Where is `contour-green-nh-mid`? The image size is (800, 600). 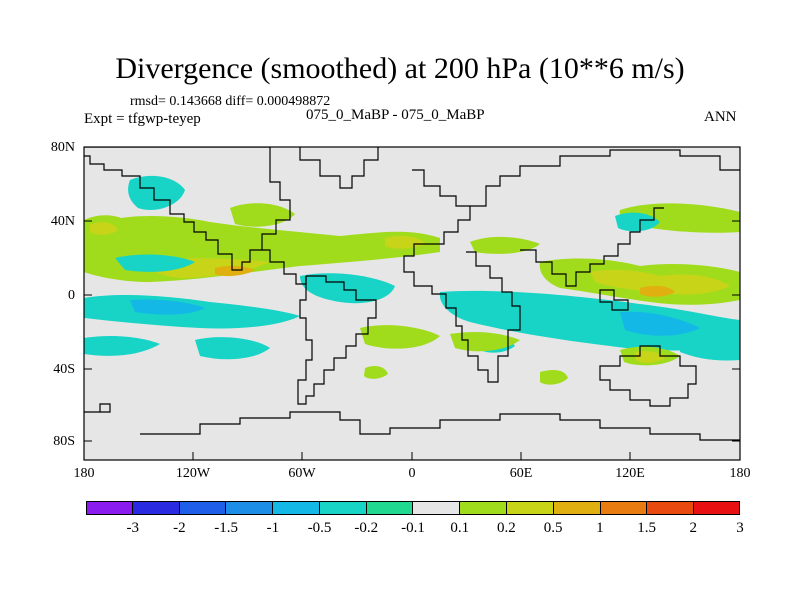 contour-green-nh-mid is located at coordinates (262, 215).